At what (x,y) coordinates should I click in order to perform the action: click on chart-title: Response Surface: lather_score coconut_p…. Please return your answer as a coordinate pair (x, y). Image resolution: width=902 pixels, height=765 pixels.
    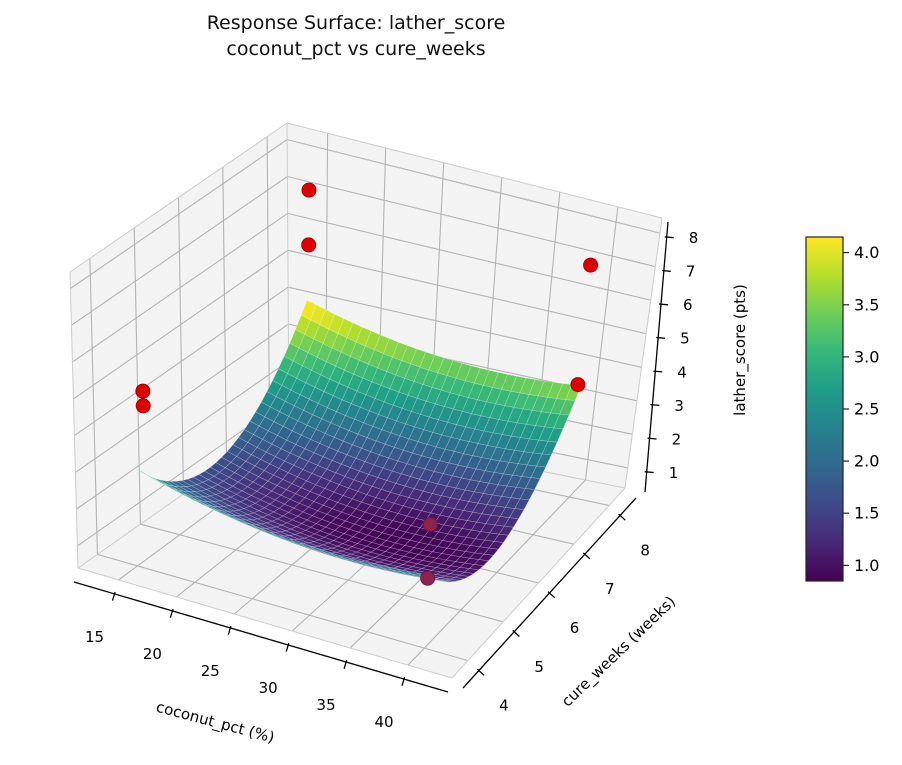
    Looking at the image, I should click on (356, 36).